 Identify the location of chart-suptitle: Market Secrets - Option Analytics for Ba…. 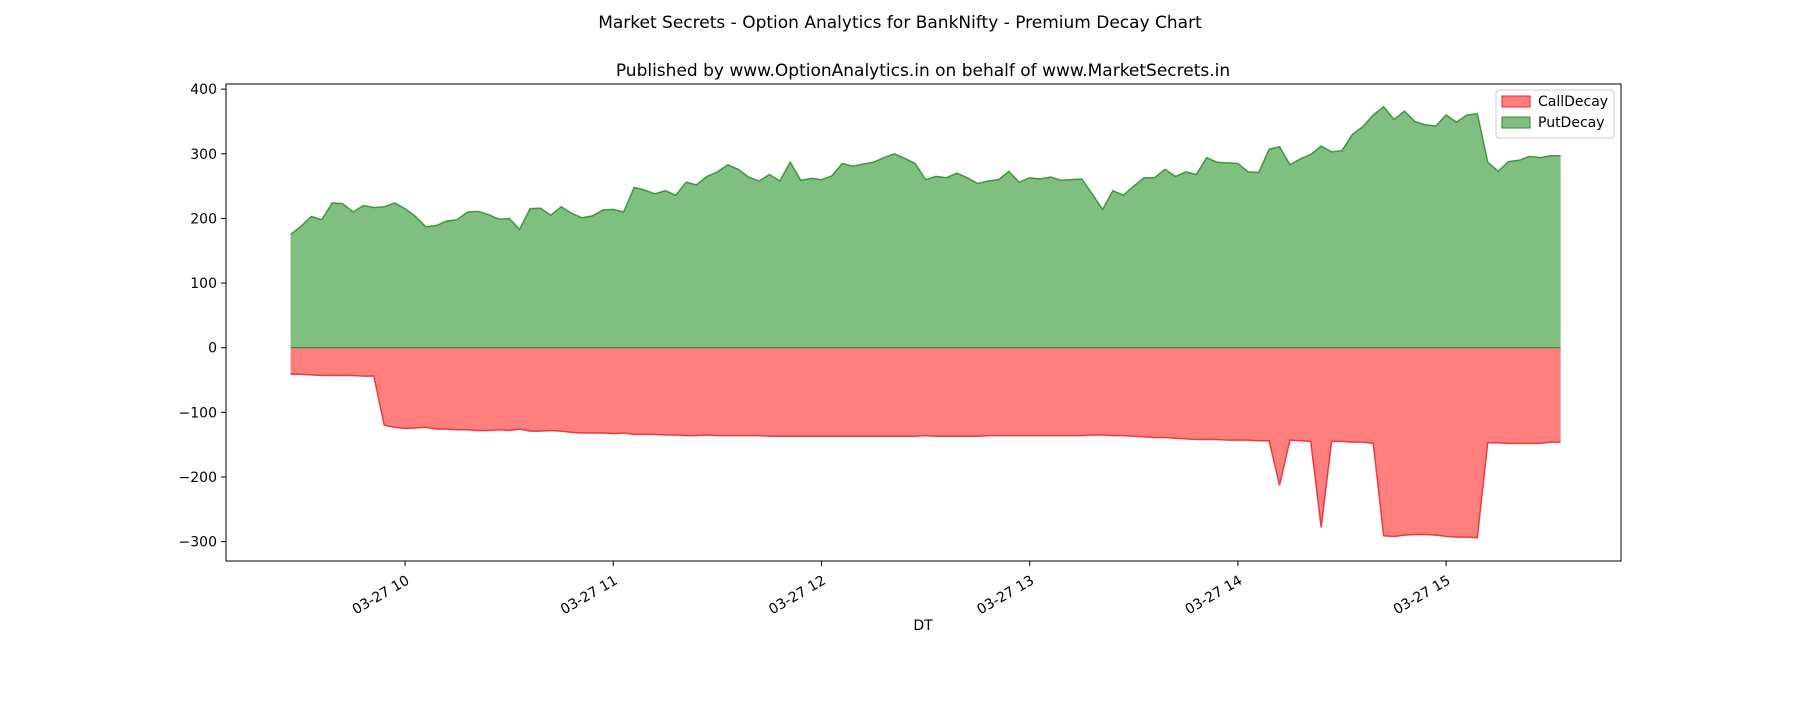
(900, 23).